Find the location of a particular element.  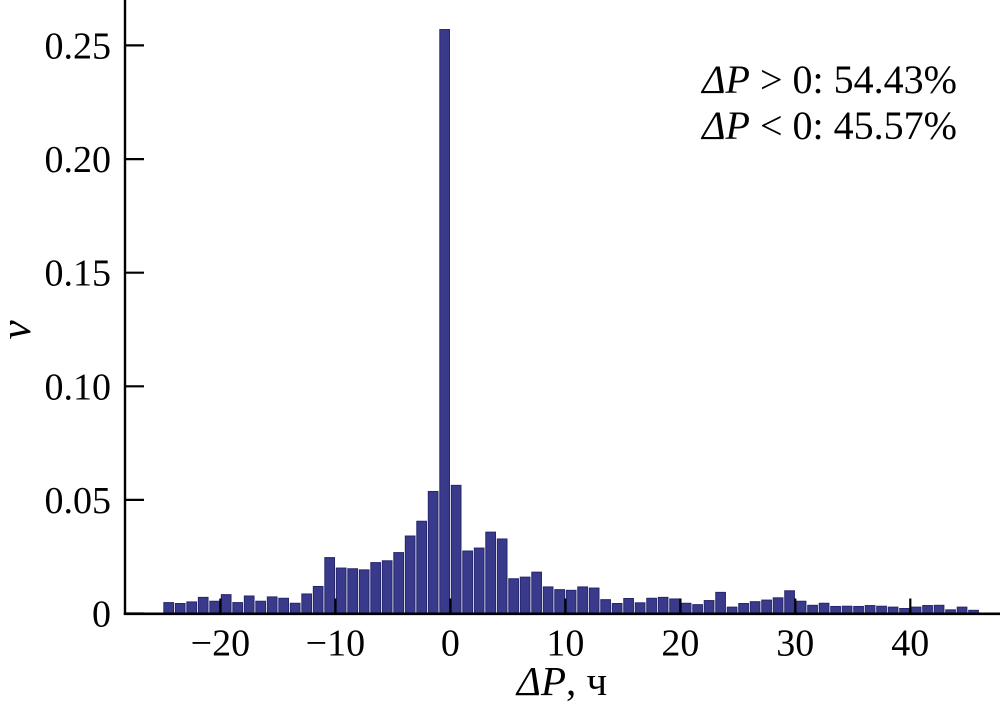

y-tick-label: 0.25 is located at coordinates (78, 46).